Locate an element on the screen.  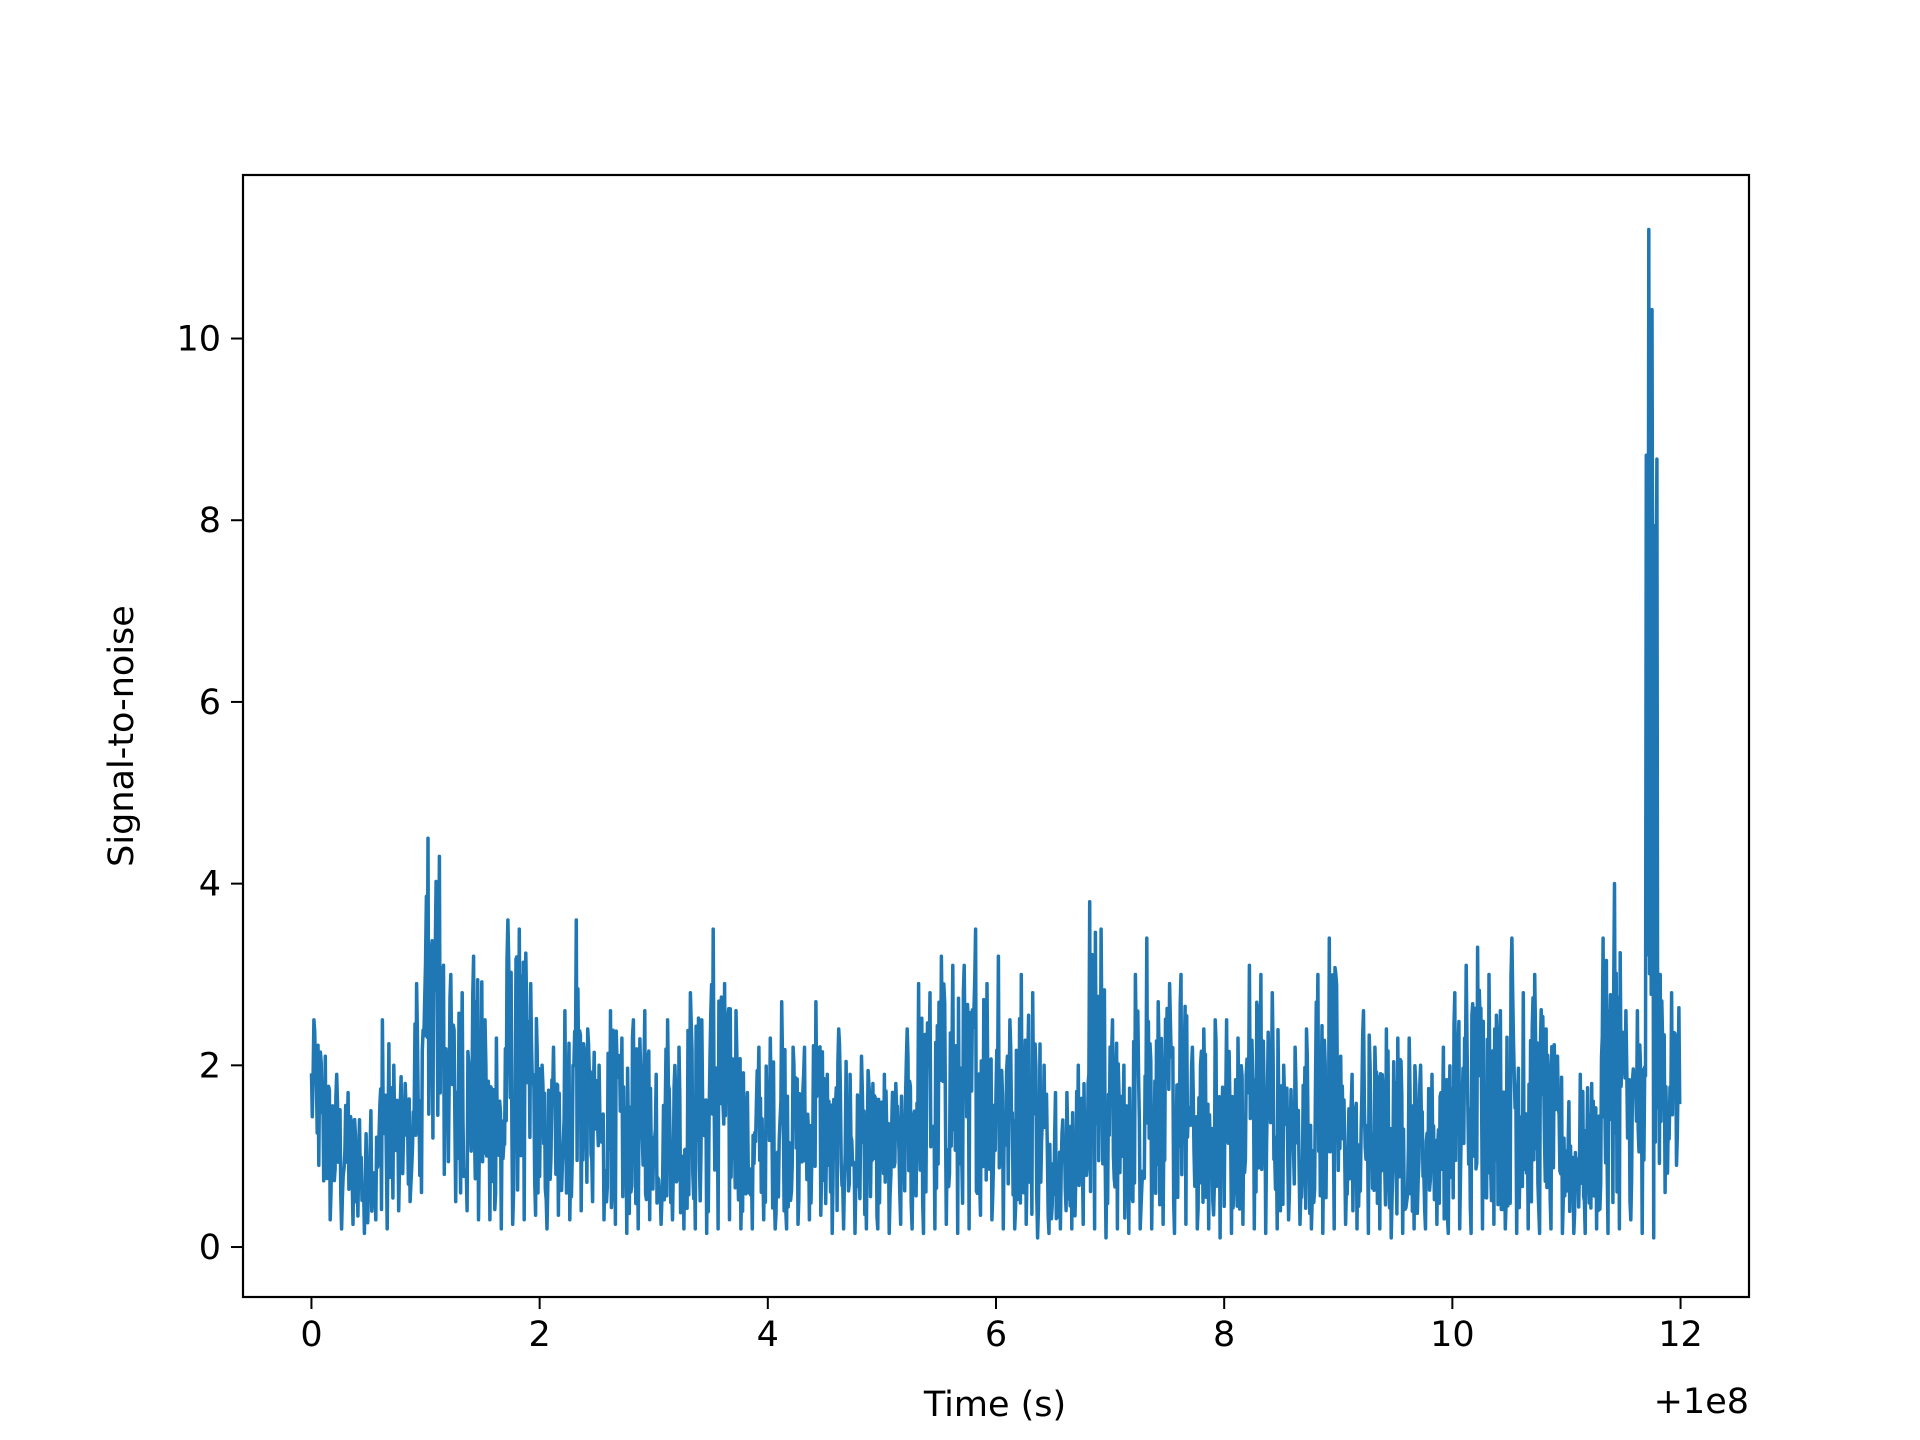
x-tick-label: 0 is located at coordinates (311, 1335).